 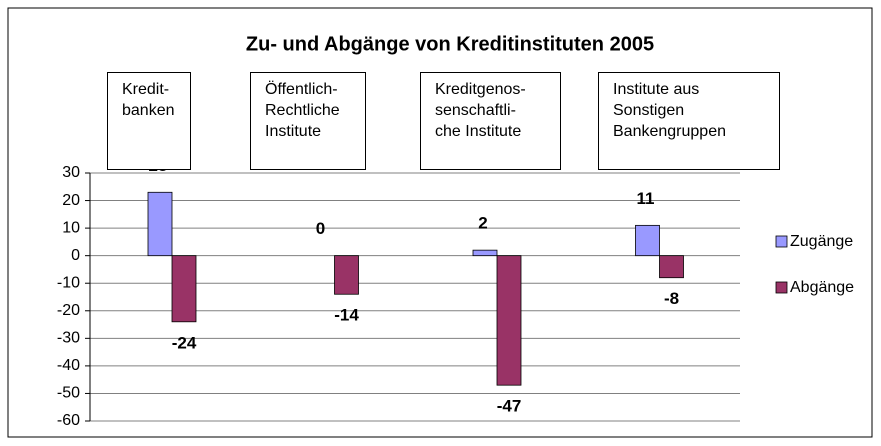 What do you see at coordinates (671, 298) in the screenshot?
I see `value-label: -8` at bounding box center [671, 298].